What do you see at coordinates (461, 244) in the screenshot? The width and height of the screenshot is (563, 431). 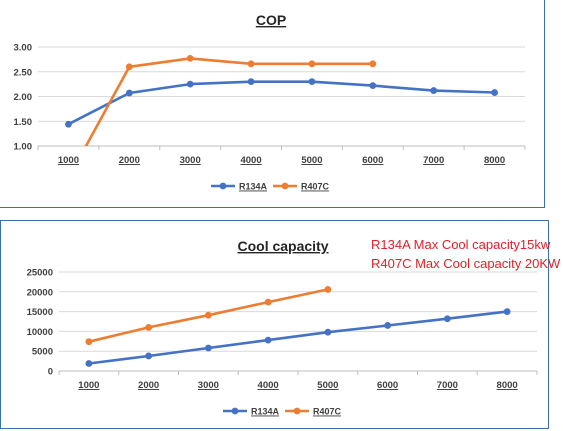 I see `annotation-r134a-max: R134A Max Cool capacity15kw` at bounding box center [461, 244].